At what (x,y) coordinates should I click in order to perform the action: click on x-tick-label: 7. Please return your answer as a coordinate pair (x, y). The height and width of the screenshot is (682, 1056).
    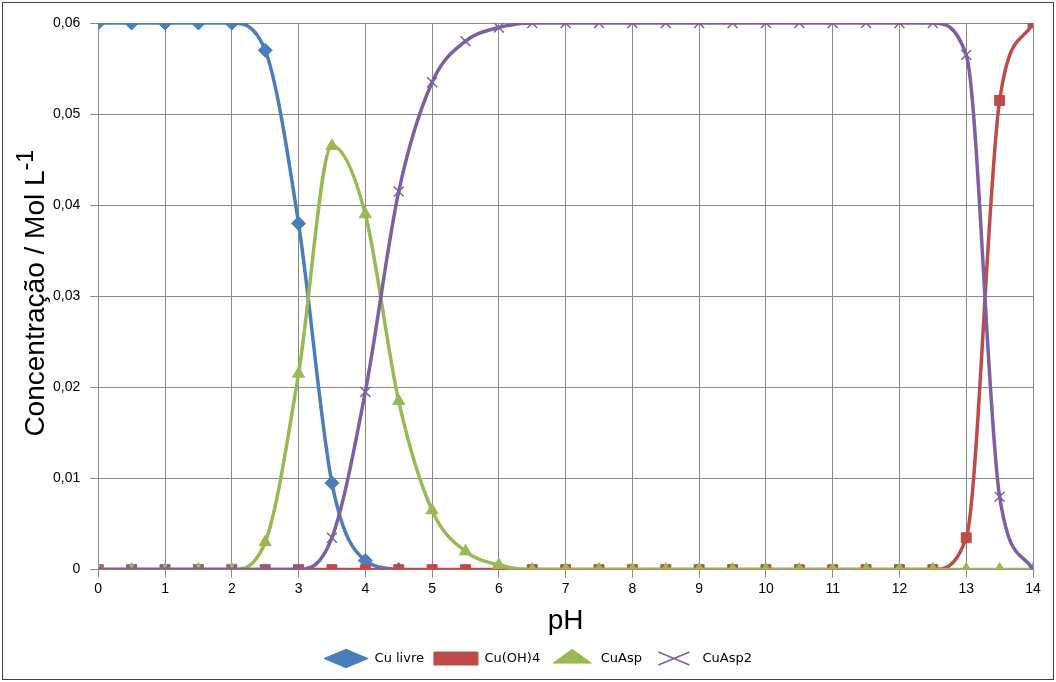
    Looking at the image, I should click on (565, 587).